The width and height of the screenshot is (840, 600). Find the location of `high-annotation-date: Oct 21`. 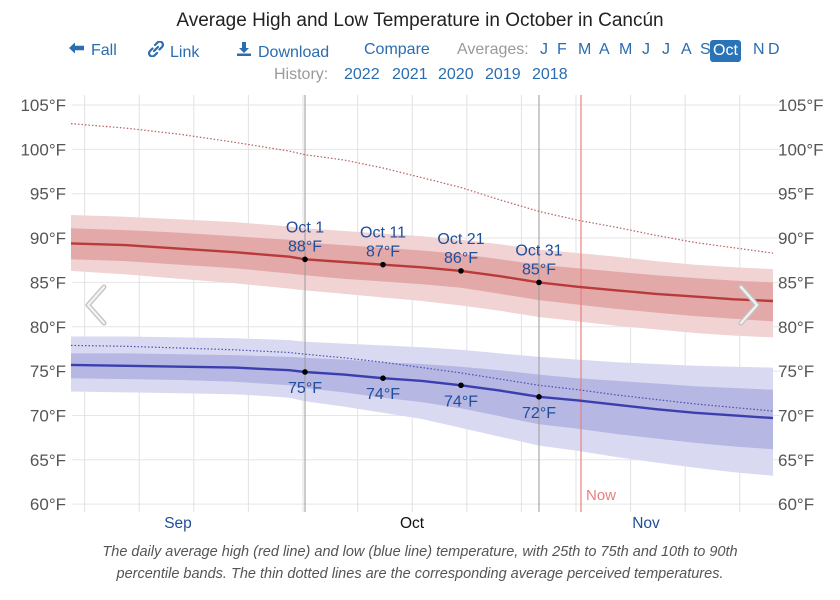

high-annotation-date: Oct 21 is located at coordinates (460, 239).